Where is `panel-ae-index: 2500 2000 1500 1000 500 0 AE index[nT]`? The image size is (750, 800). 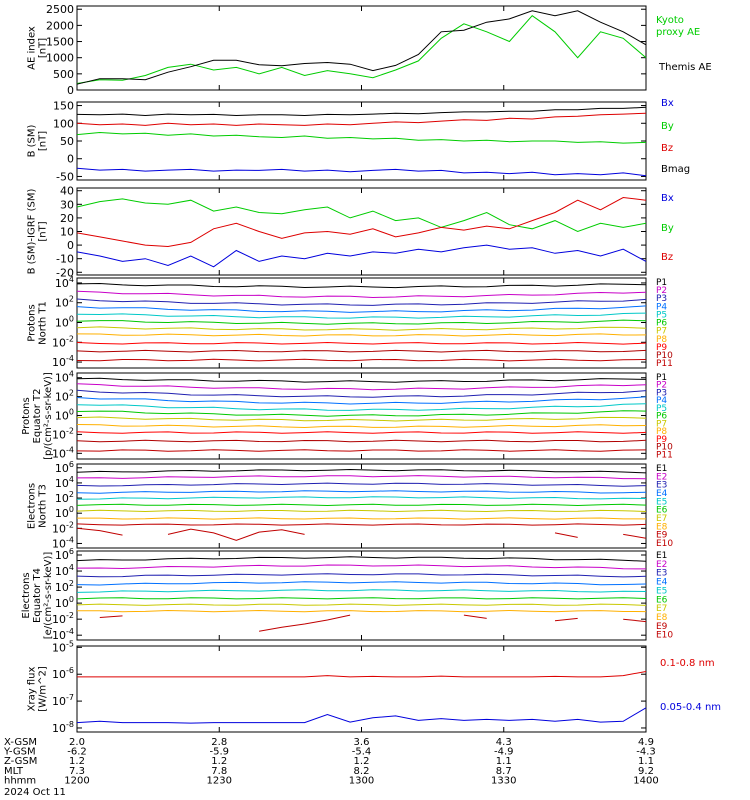 panel-ae-index: 2500 2000 1500 1000 500 0 AE index[nT] is located at coordinates (337, 50).